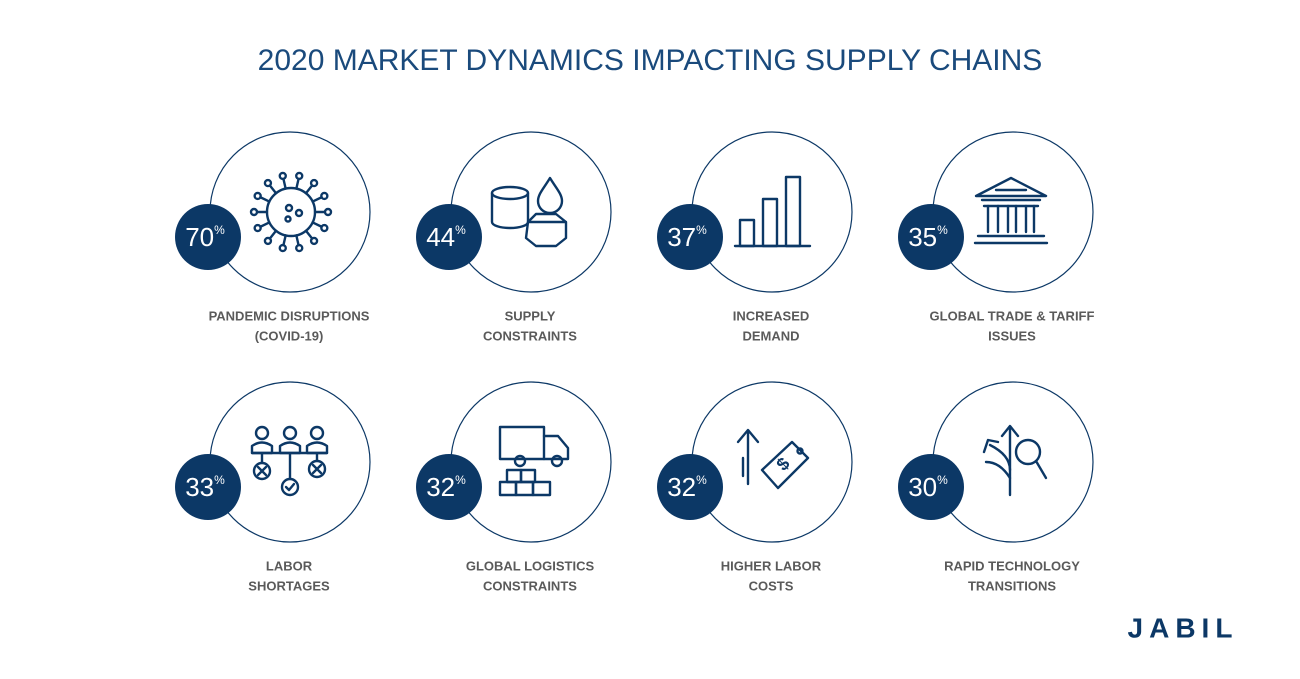 The width and height of the screenshot is (1300, 679). I want to click on percent-value: 44, so click(440, 237).